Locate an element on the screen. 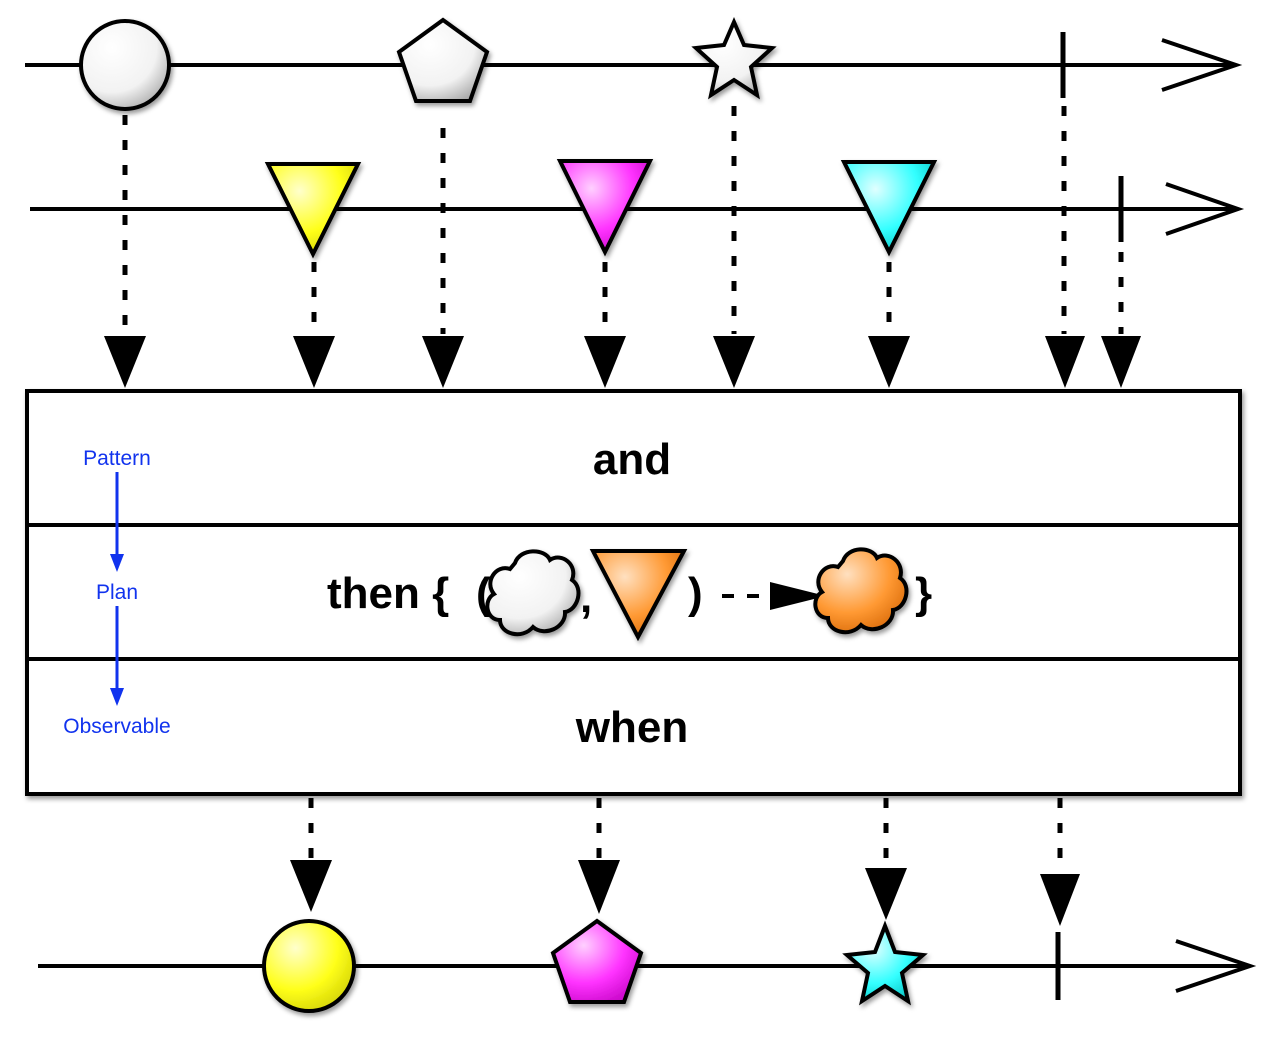 The image size is (1280, 1040). side-label-observable: Observable is located at coordinates (116, 726).